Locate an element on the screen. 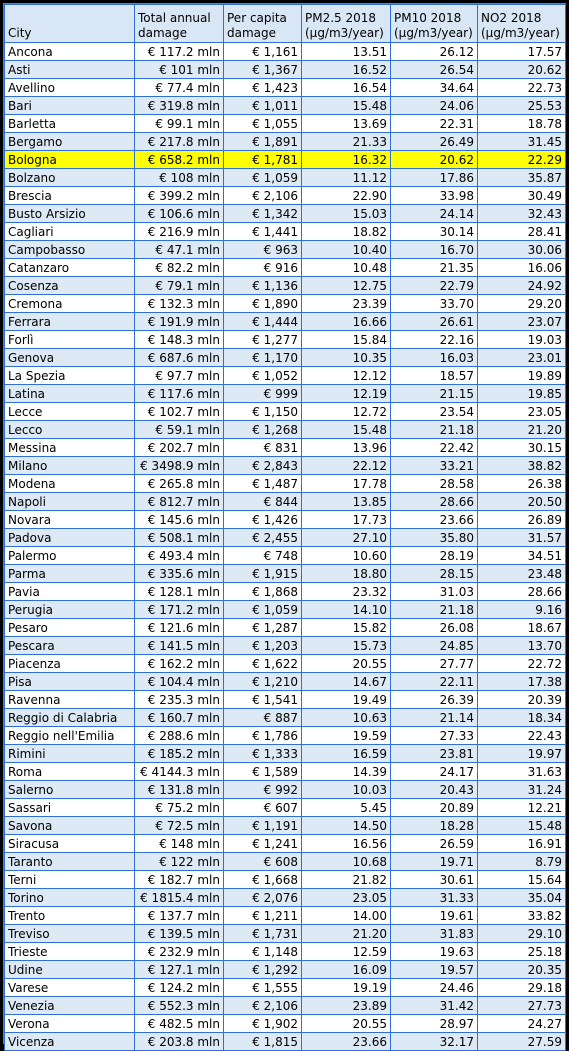  cell-no2: 35.87 is located at coordinates (521, 177).